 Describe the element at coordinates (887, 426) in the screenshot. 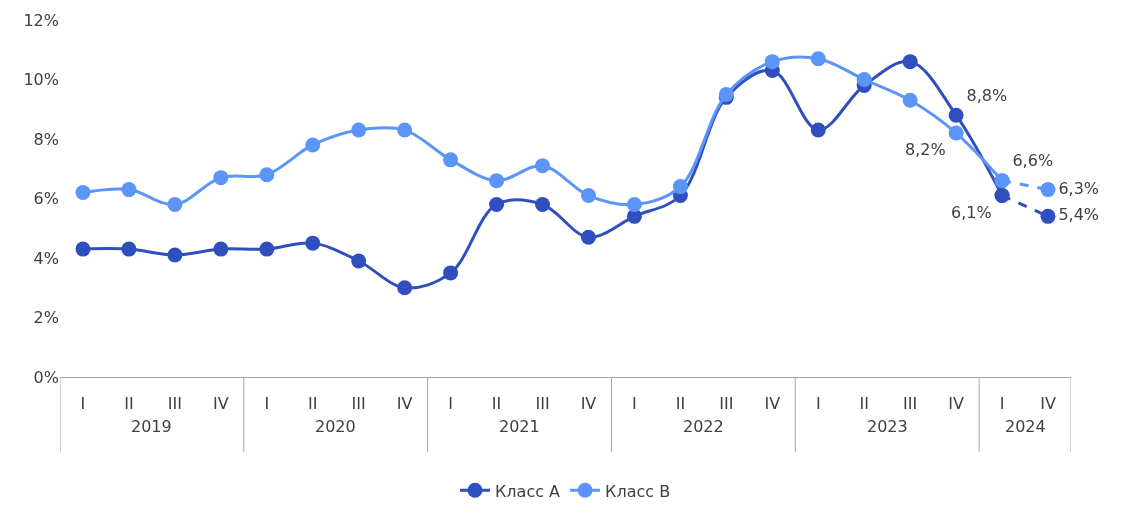

I see `text: 2023` at that location.